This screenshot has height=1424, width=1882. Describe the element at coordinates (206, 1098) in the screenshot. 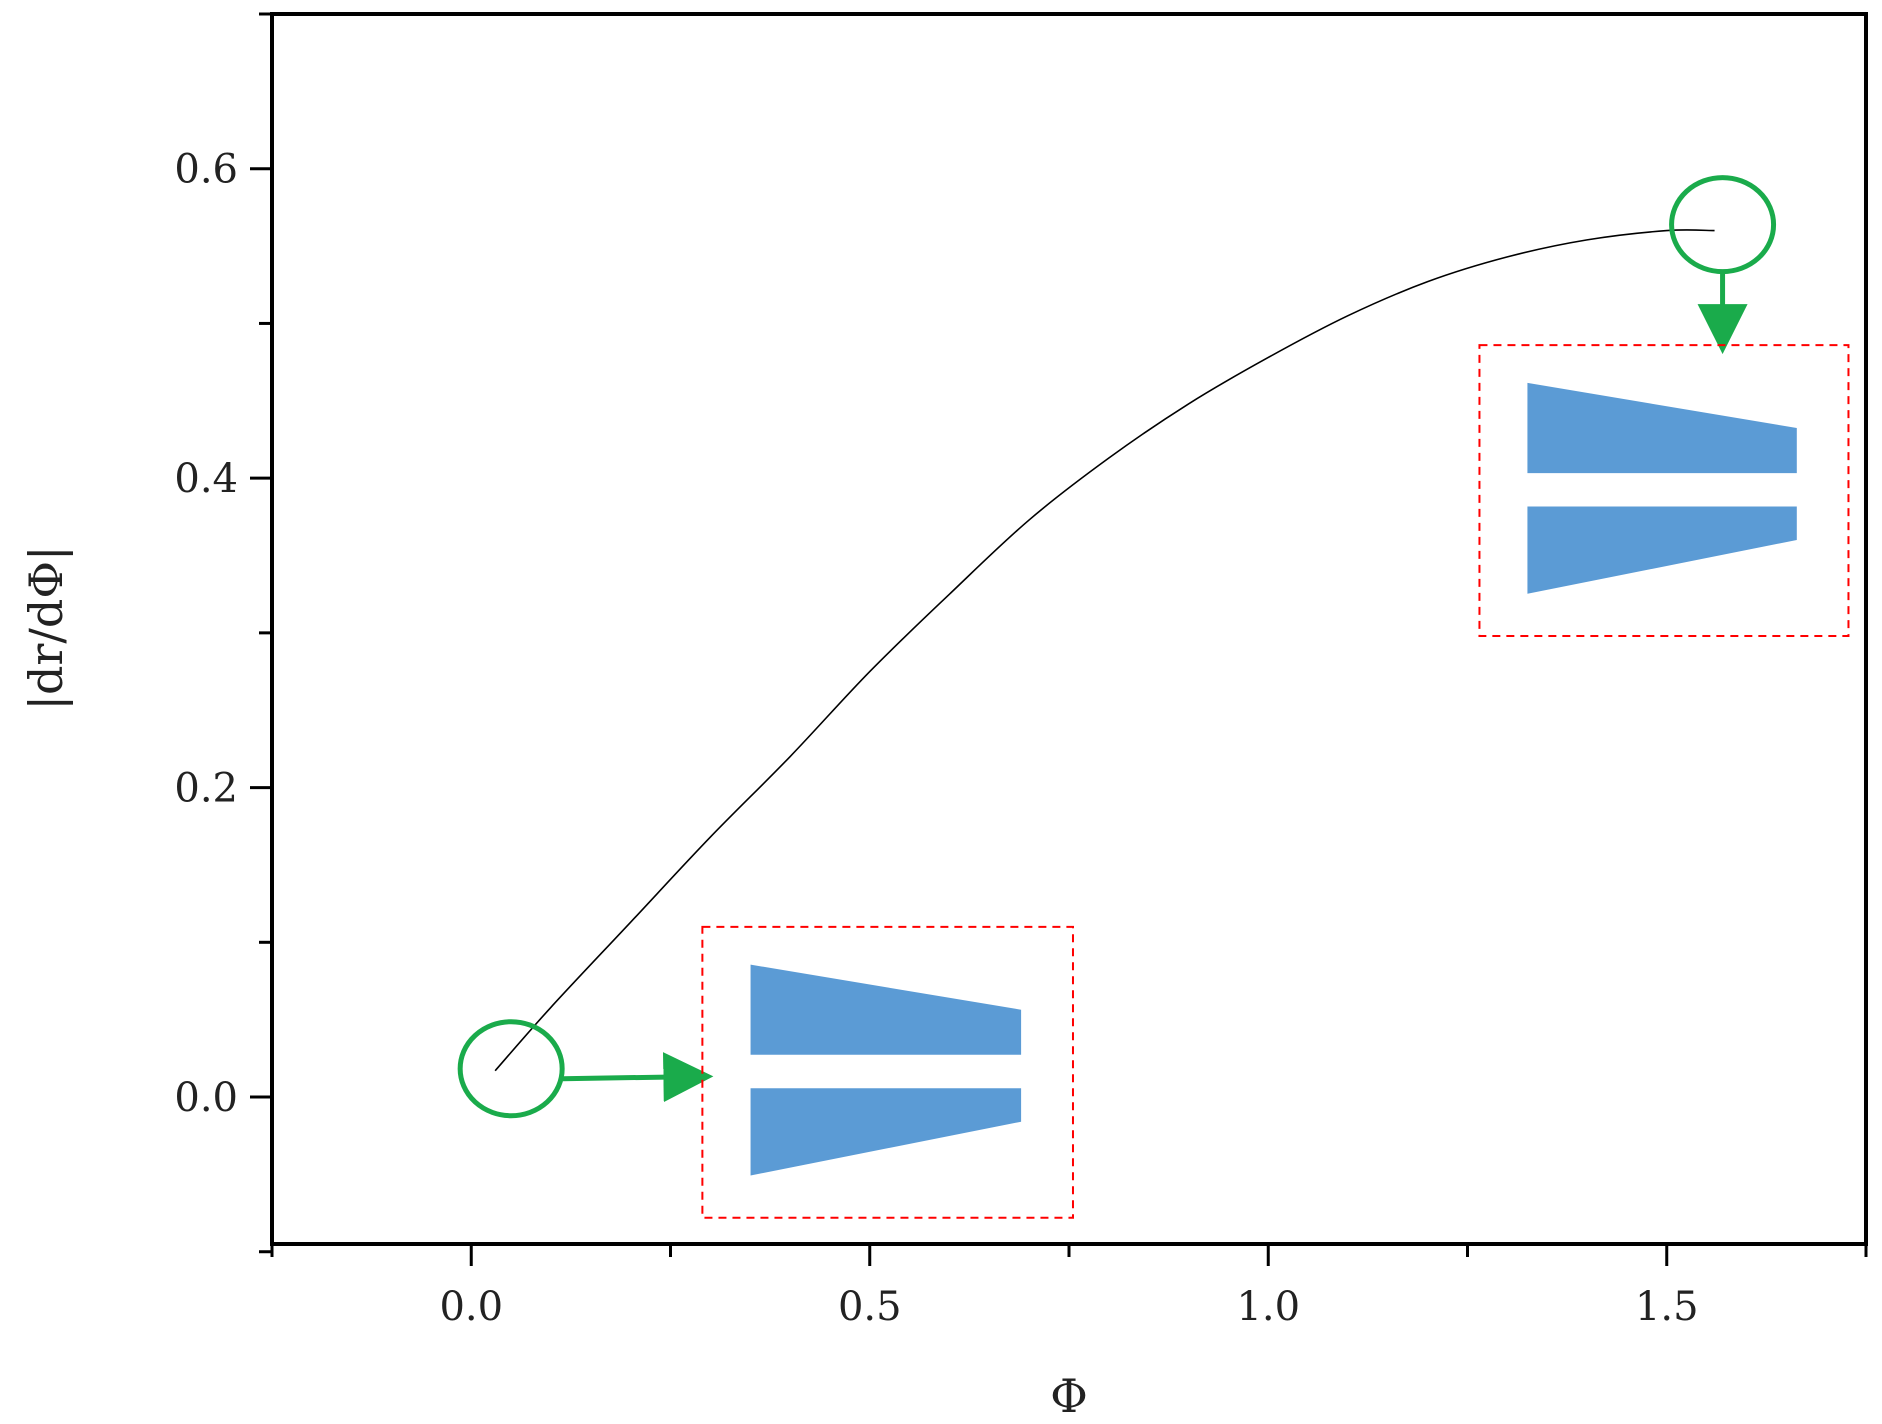

I see `y-tick-label: 0.0` at that location.